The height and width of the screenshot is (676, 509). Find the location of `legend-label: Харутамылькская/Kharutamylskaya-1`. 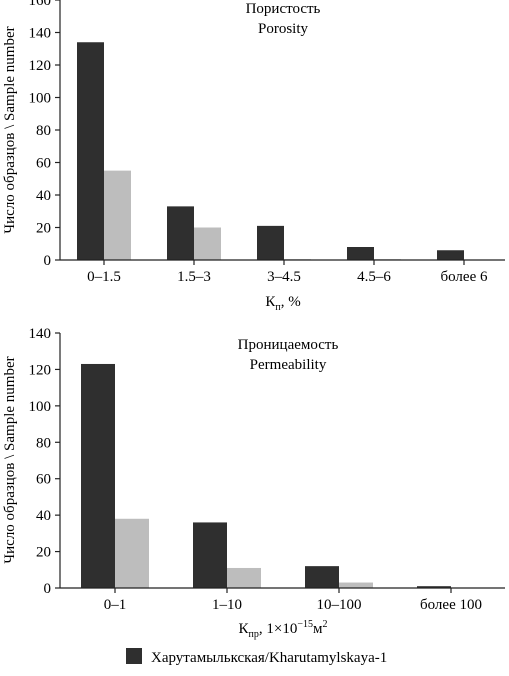

legend-label: Харутамылькская/Kharutamylskaya-1 is located at coordinates (269, 658).